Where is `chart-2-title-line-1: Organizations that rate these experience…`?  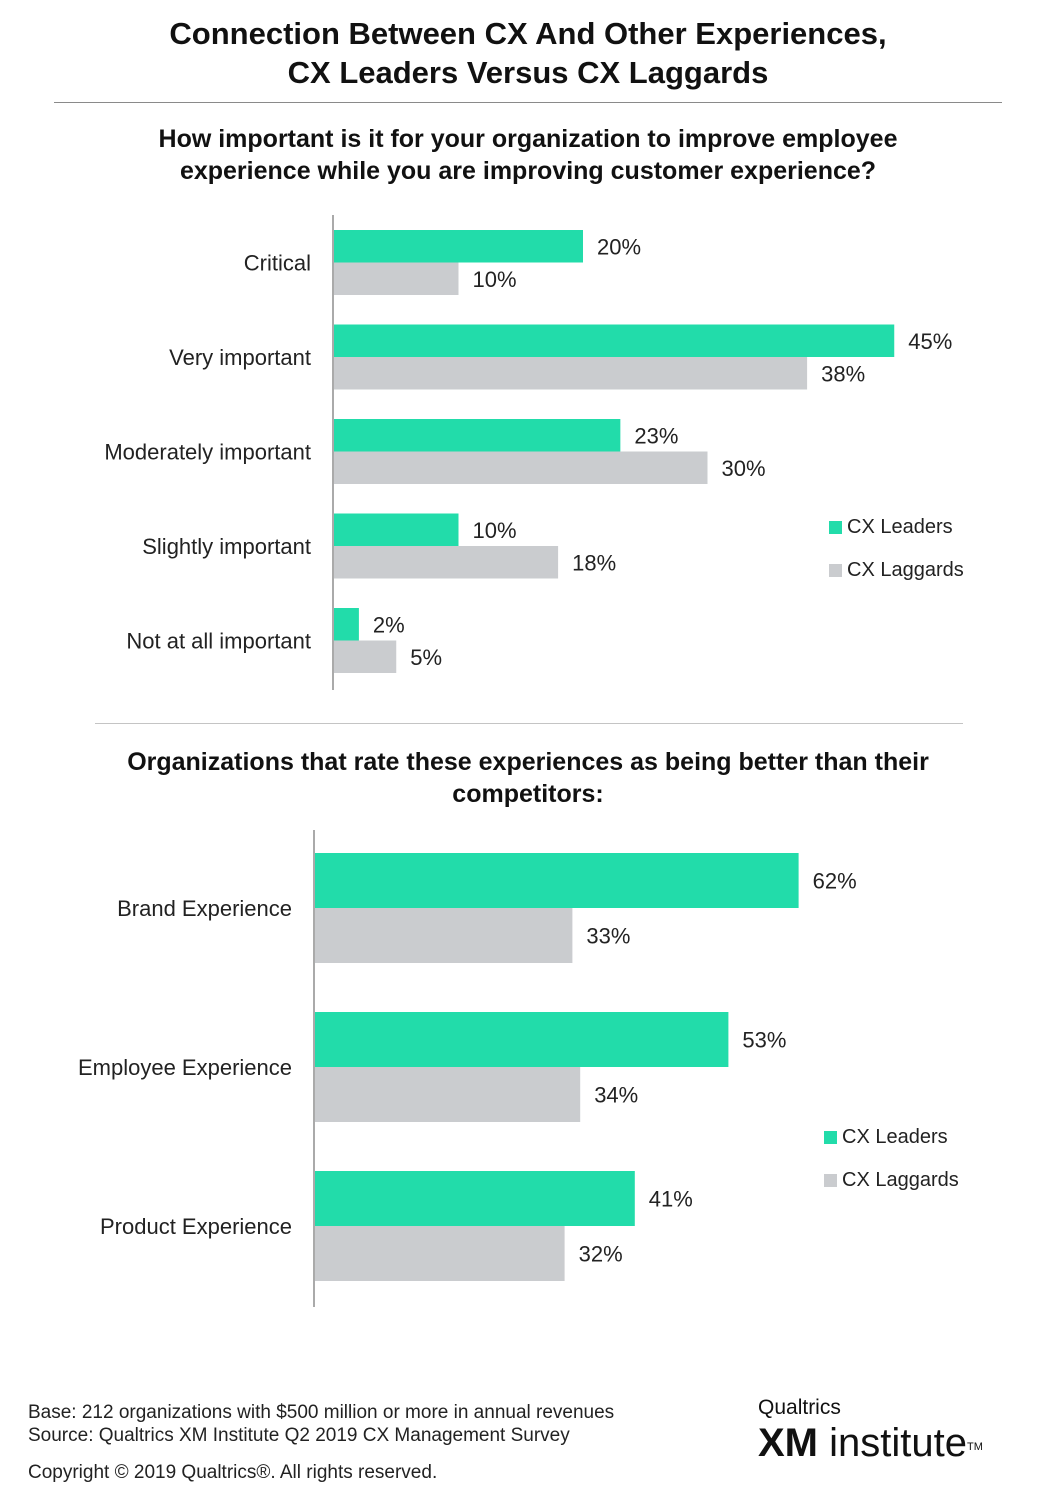 chart-2-title-line-1: Organizations that rate these experience… is located at coordinates (528, 762).